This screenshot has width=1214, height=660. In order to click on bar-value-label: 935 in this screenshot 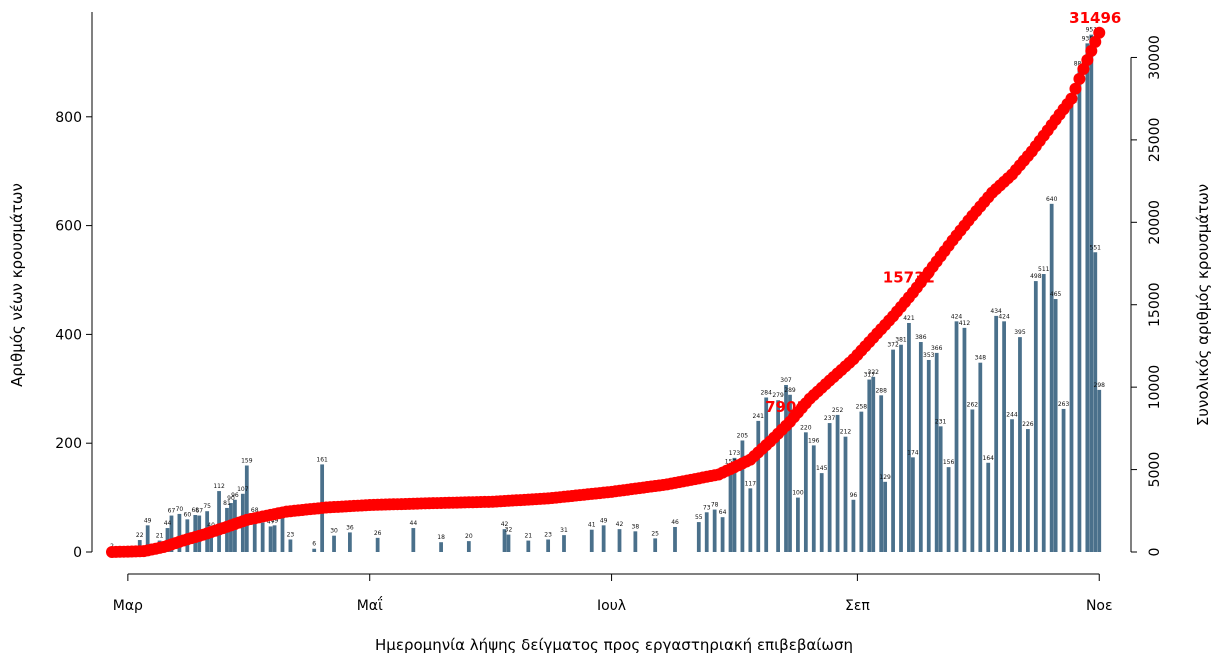, I will do `click(1088, 38)`.